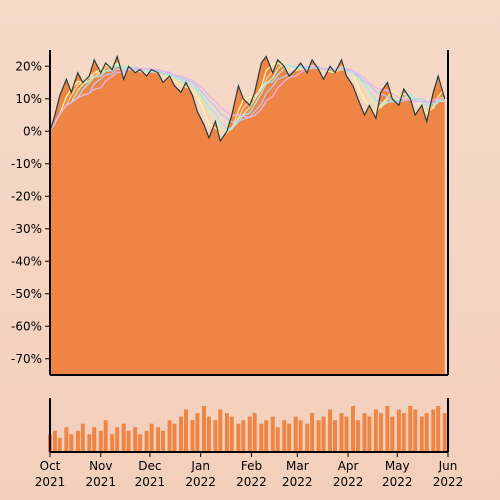 This screenshot has height=500, width=500. Describe the element at coordinates (26, 229) in the screenshot. I see `y-tick-label: -30%` at that location.